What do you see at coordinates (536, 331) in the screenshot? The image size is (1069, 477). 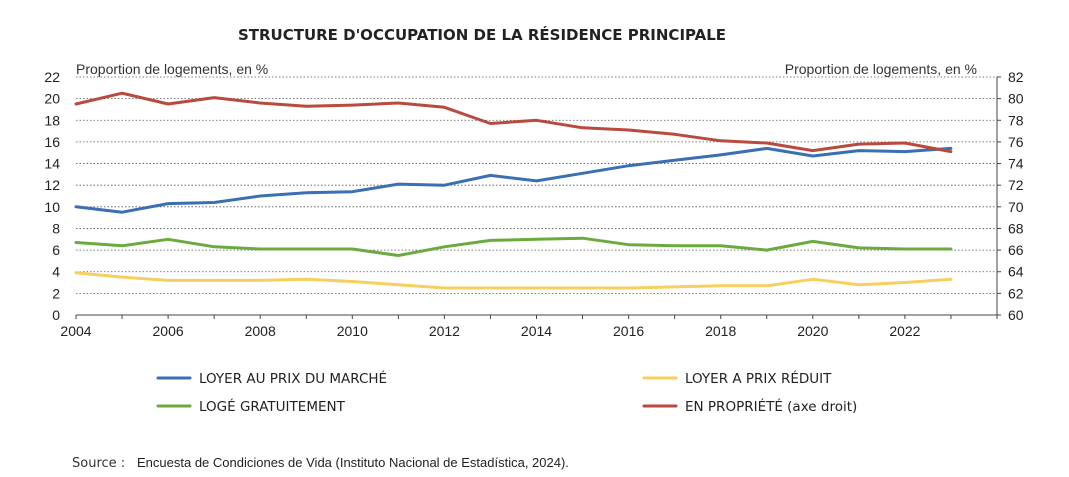 I see `x-tick-label: 2014` at bounding box center [536, 331].